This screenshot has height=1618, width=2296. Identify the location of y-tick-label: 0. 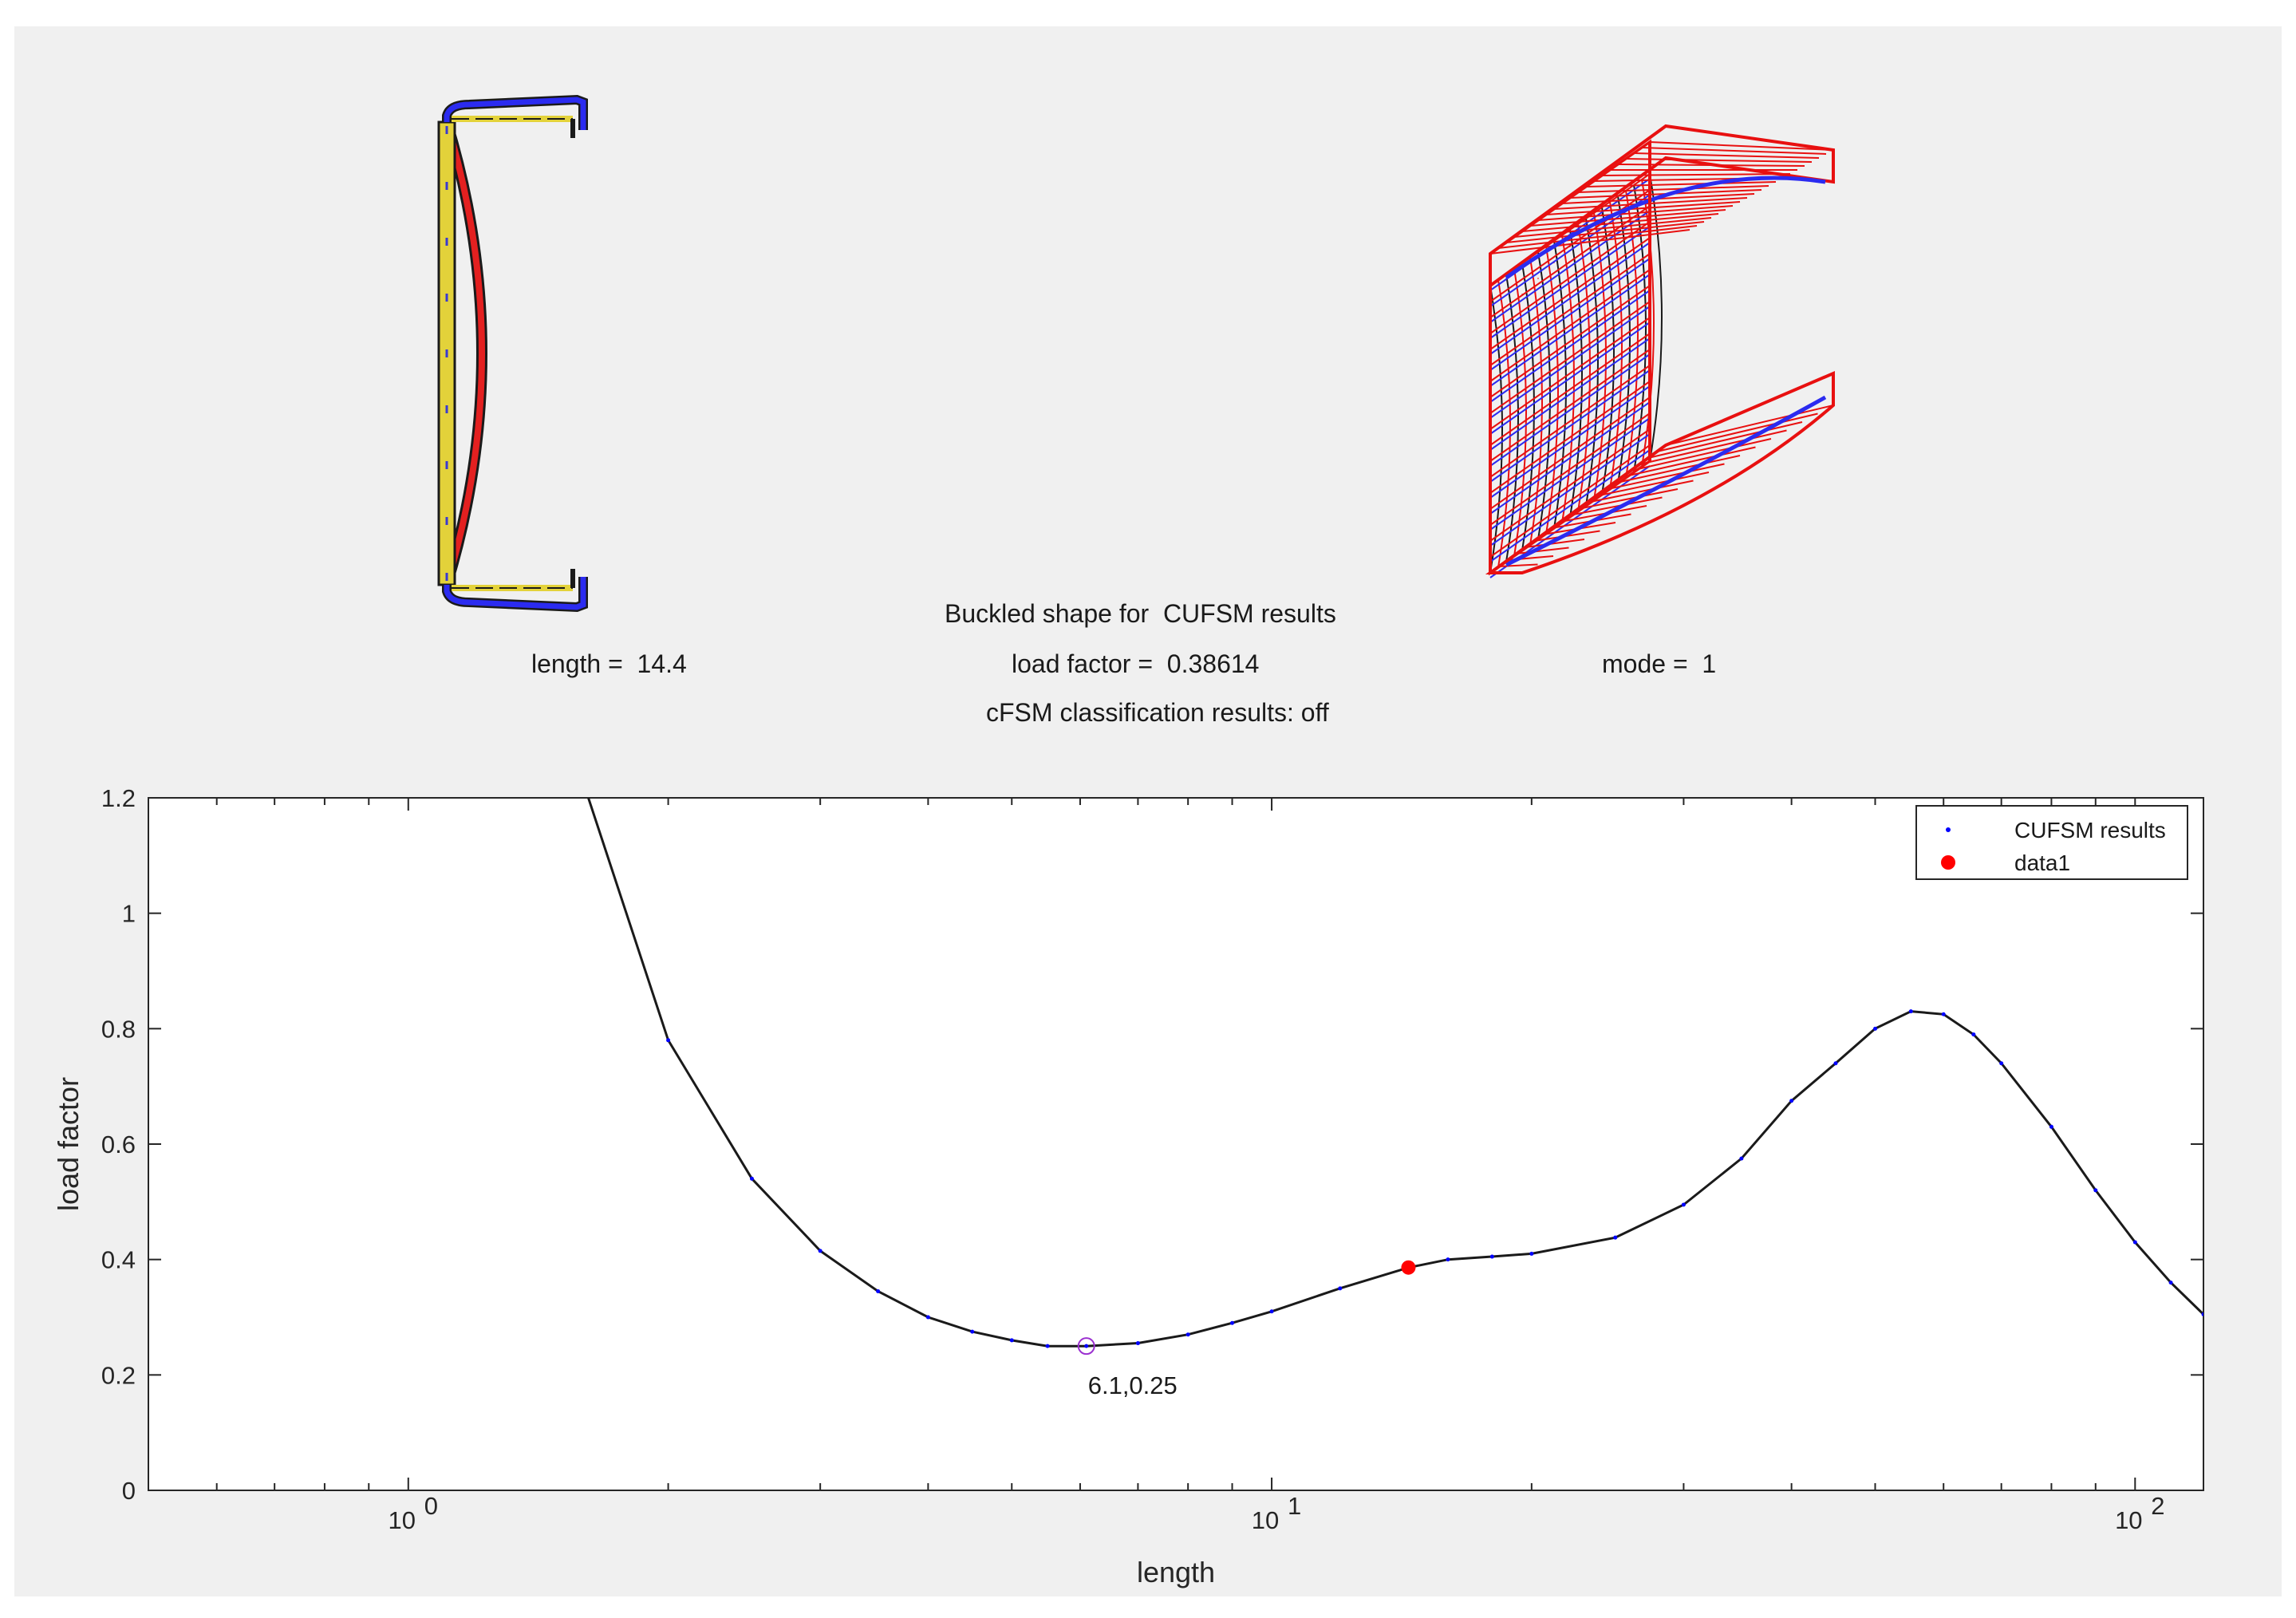
(129, 1491).